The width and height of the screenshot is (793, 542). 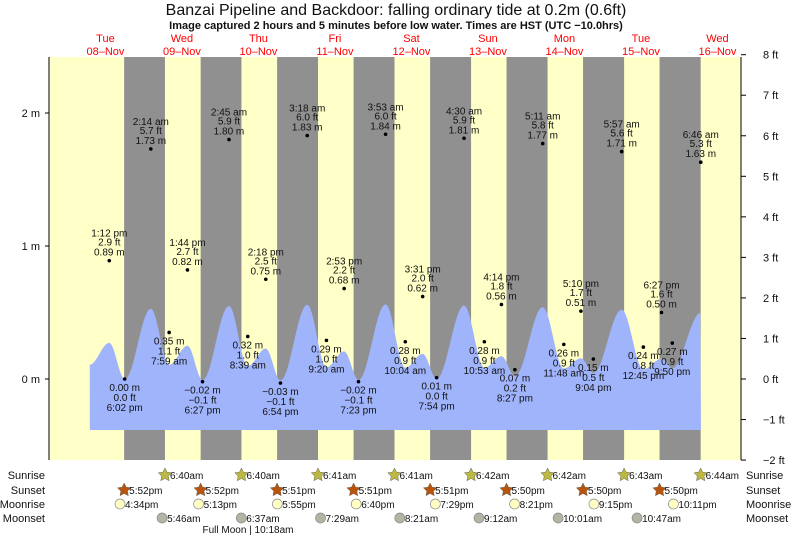 I want to click on extreme-time-label: 2:53 pm, so click(x=344, y=262).